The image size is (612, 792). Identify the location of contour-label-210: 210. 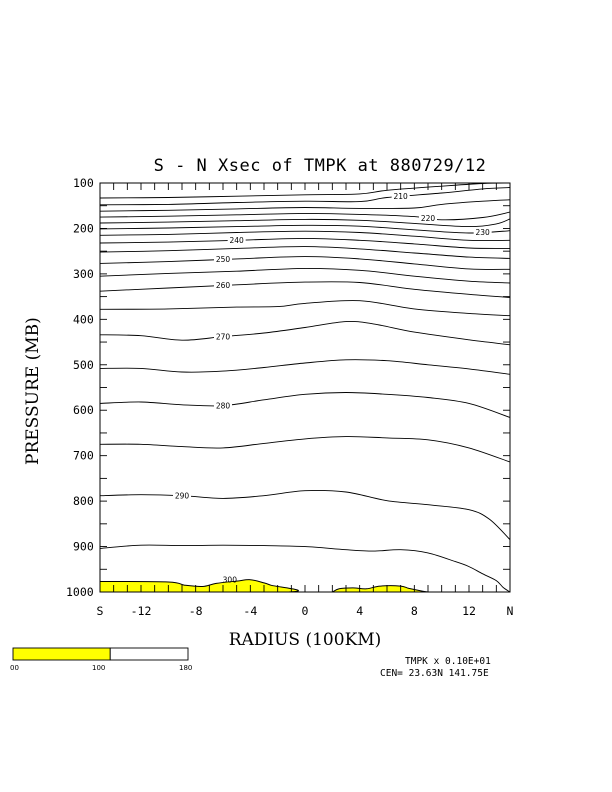
(401, 196).